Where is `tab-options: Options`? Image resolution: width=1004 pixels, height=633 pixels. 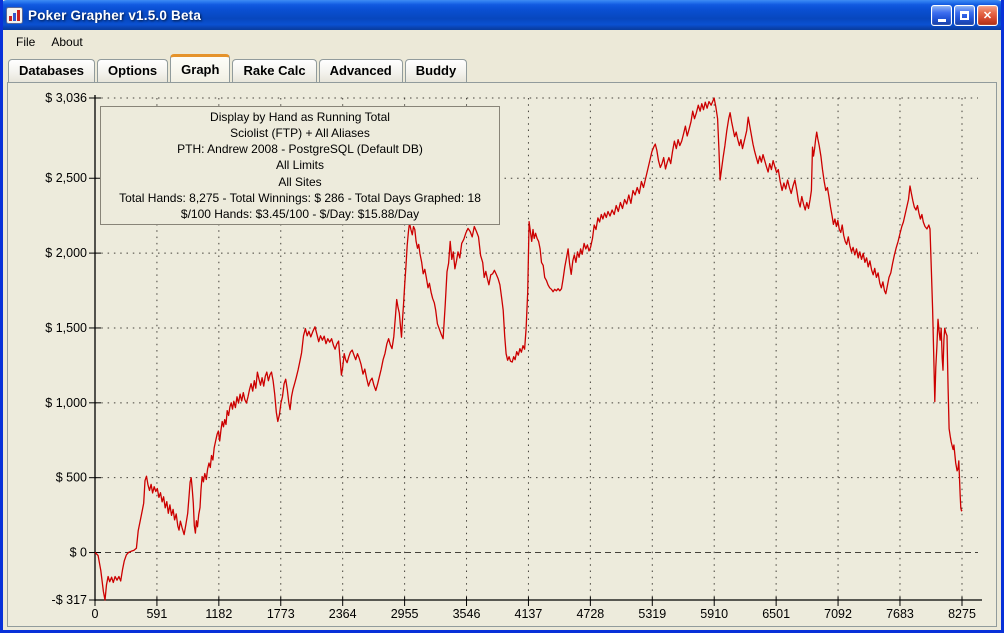 tab-options: Options is located at coordinates (133, 70).